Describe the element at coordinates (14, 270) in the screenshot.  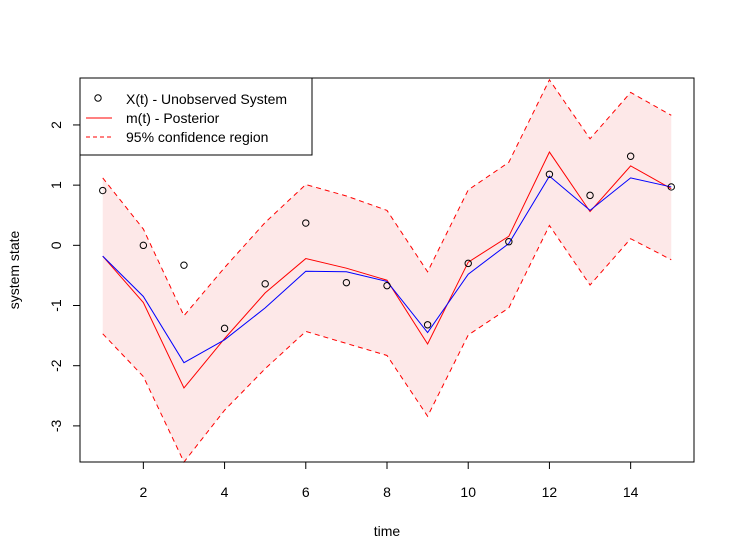
I see `y-axis-title: system state` at that location.